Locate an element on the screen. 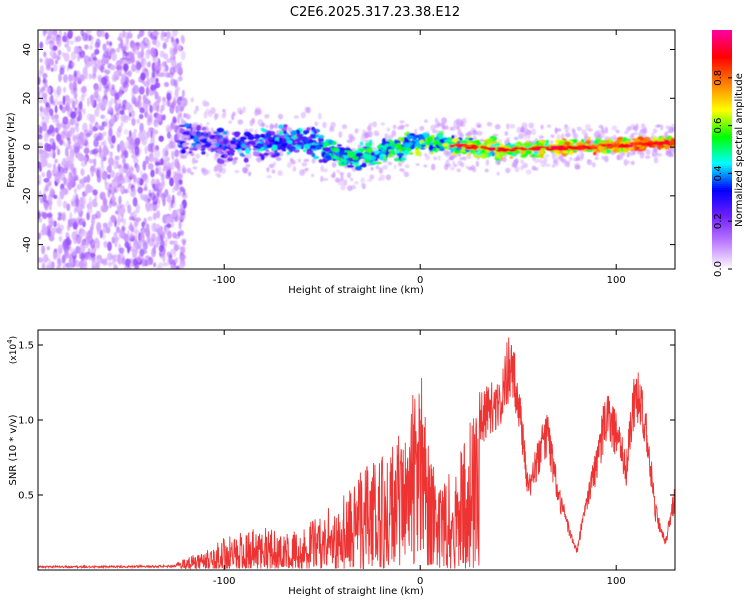  y-tick-label: 0.5 is located at coordinates (26, 496).